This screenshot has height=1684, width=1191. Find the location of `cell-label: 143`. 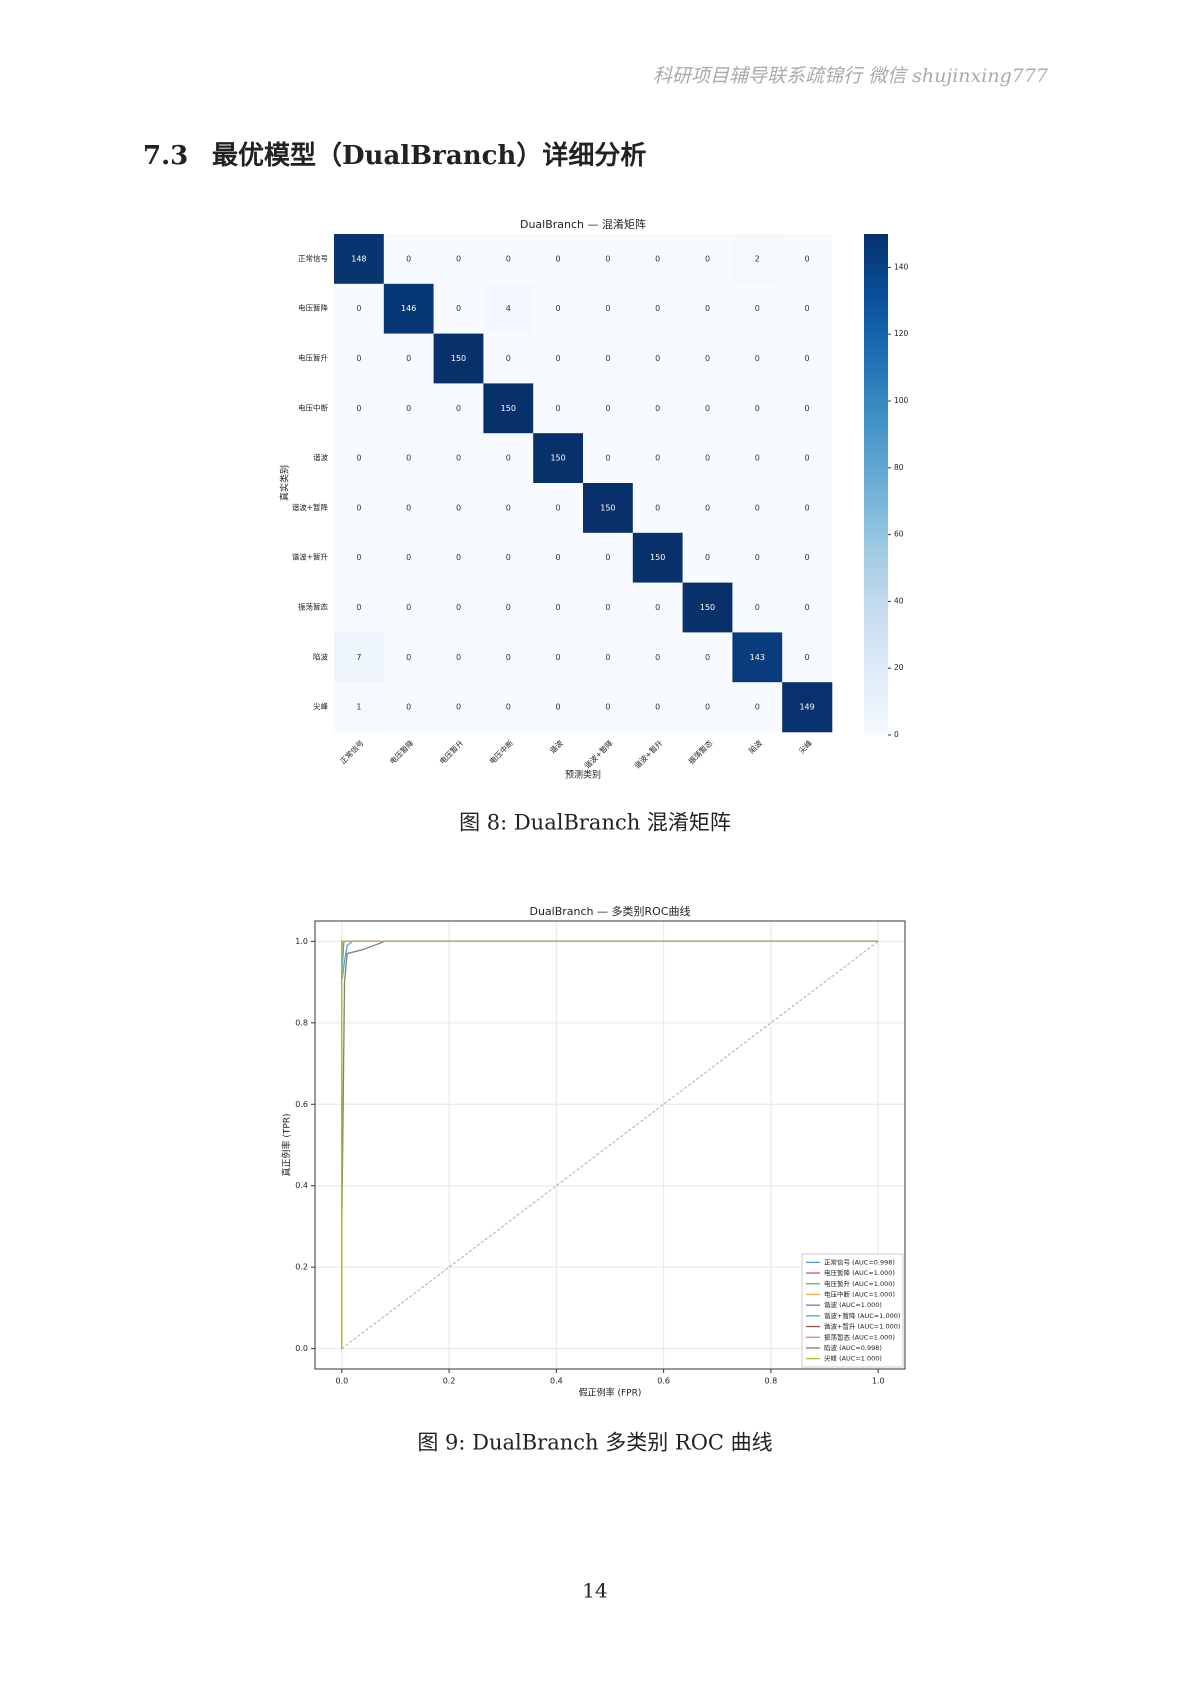

cell-label: 143 is located at coordinates (757, 657).